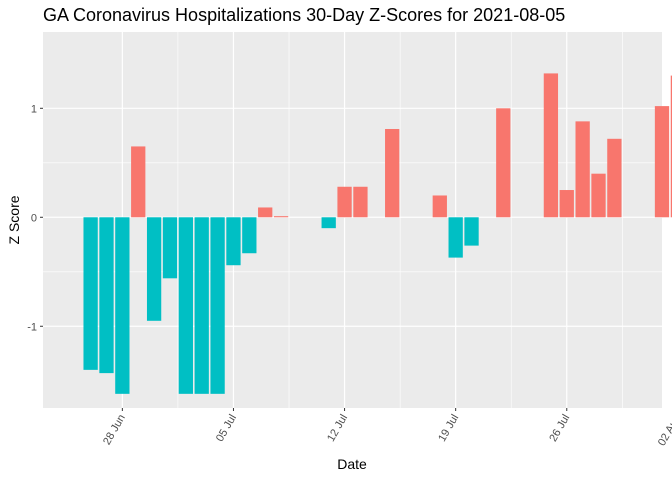 This screenshot has width=672, height=485. I want to click on y-tick-label: 0, so click(34, 218).